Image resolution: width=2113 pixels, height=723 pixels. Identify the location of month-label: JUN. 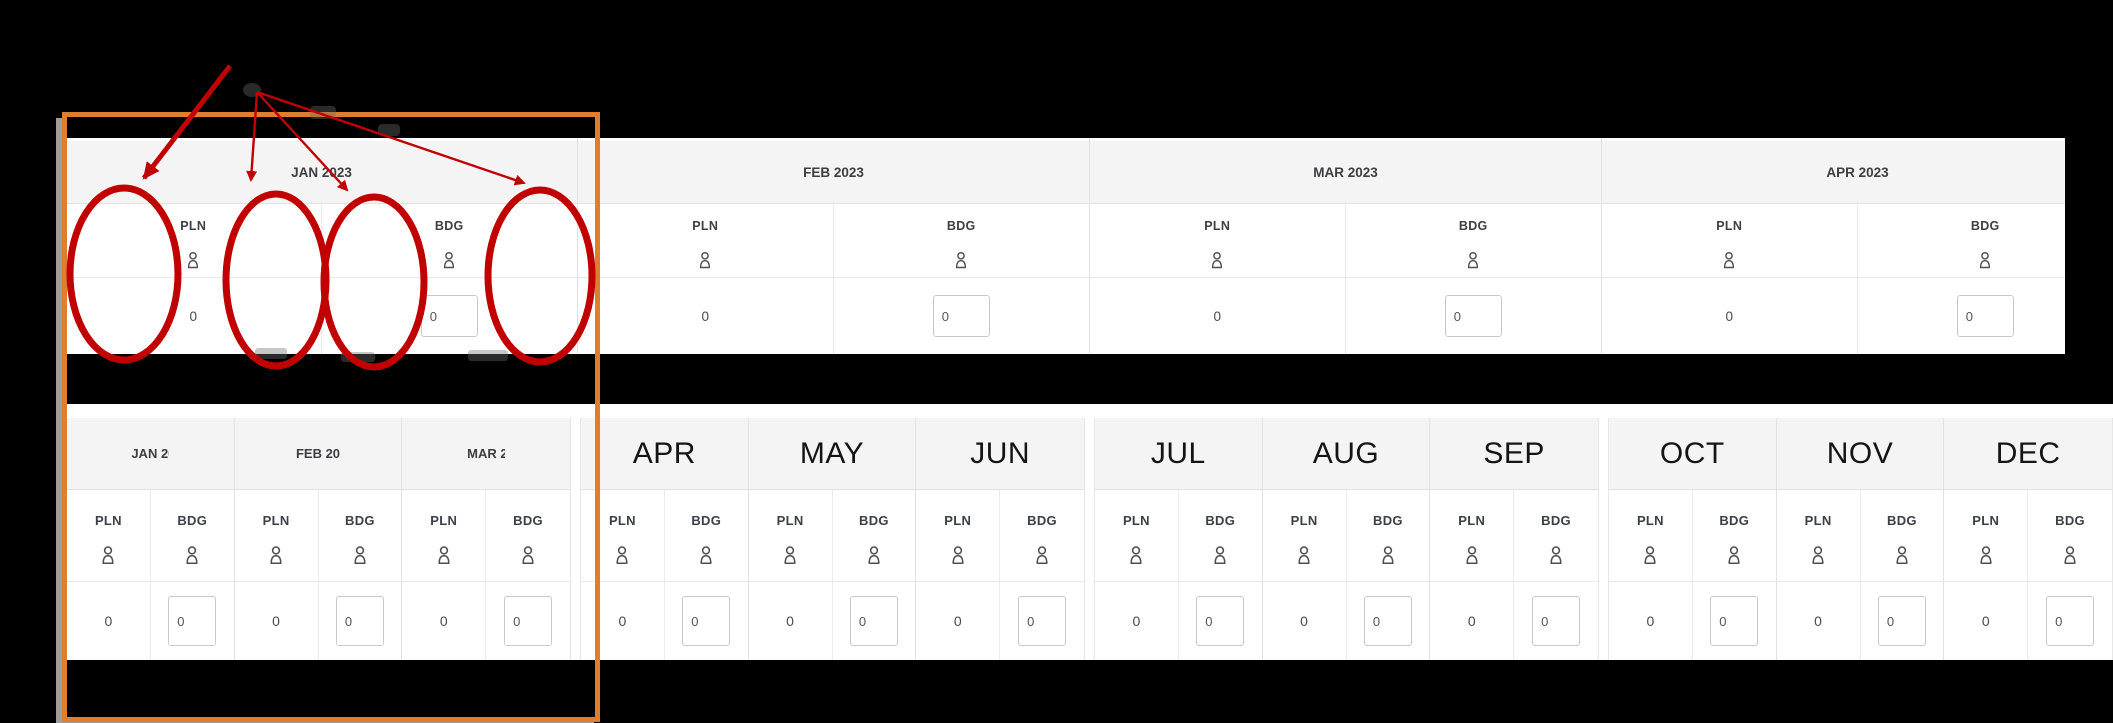
(1000, 453).